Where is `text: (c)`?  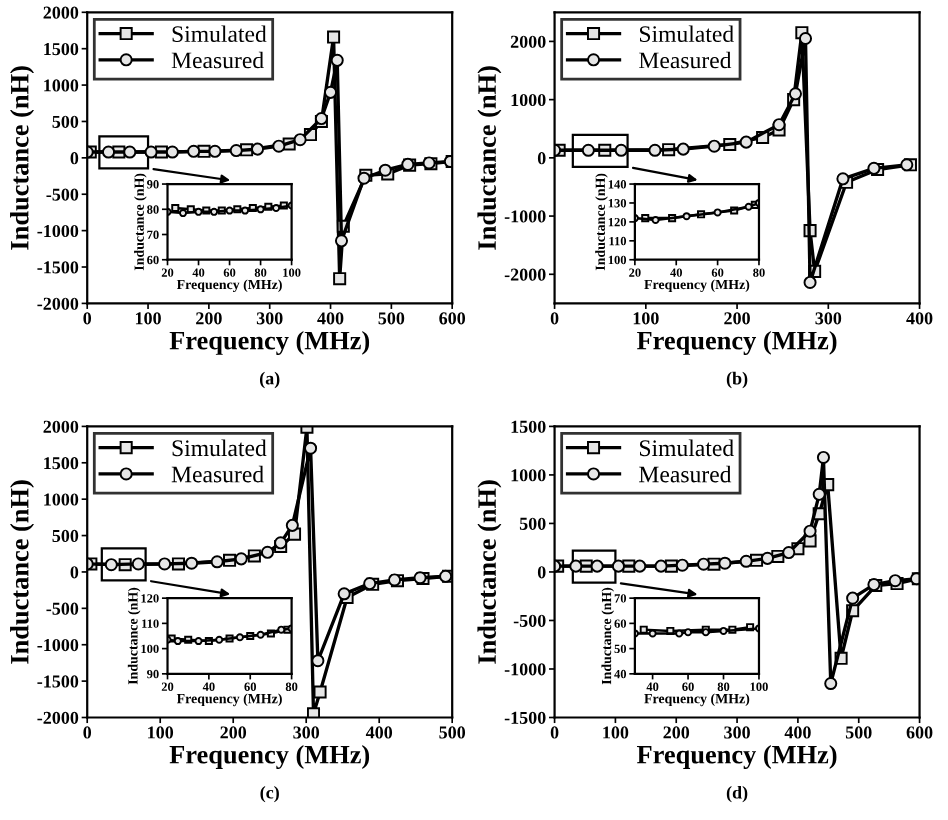
text: (c) is located at coordinates (269, 794).